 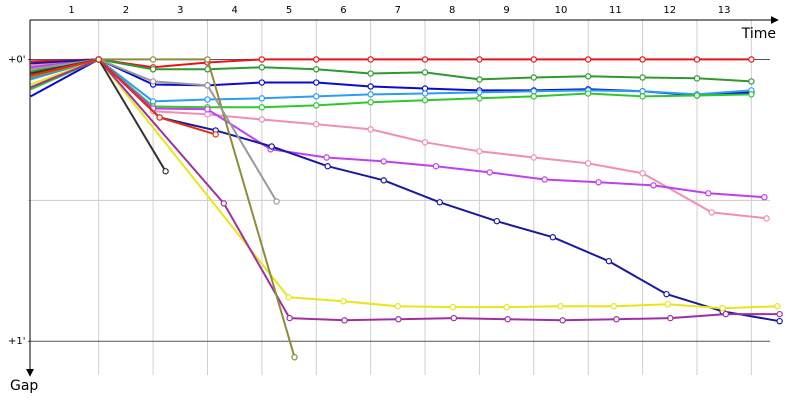 What do you see at coordinates (343, 10) in the screenshot?
I see `x-tick-label: 6` at bounding box center [343, 10].